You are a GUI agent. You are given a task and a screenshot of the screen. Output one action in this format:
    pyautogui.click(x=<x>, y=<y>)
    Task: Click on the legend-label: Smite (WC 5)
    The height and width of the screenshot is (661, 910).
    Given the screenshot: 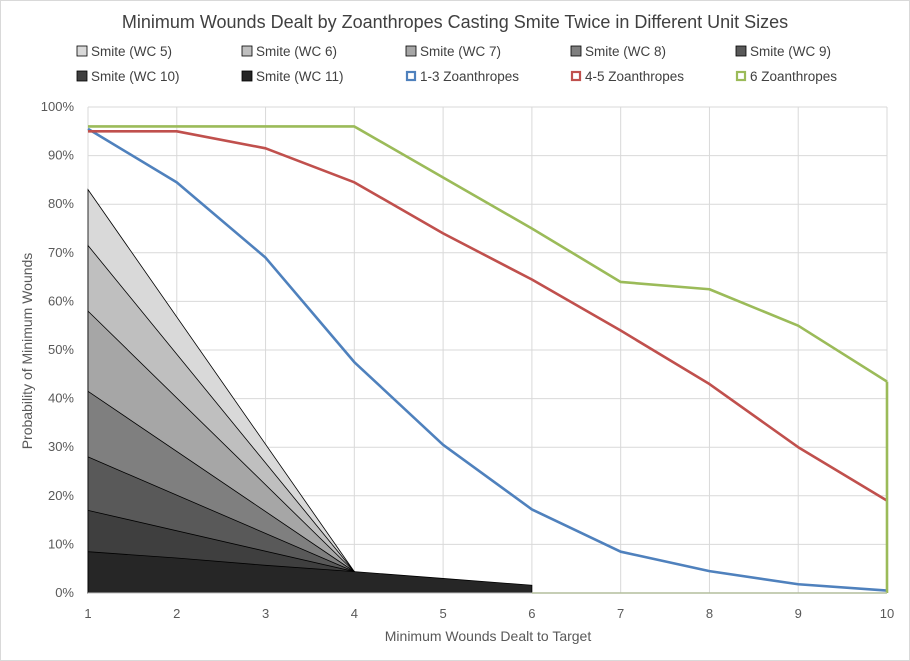 What is the action you would take?
    pyautogui.click(x=131, y=51)
    